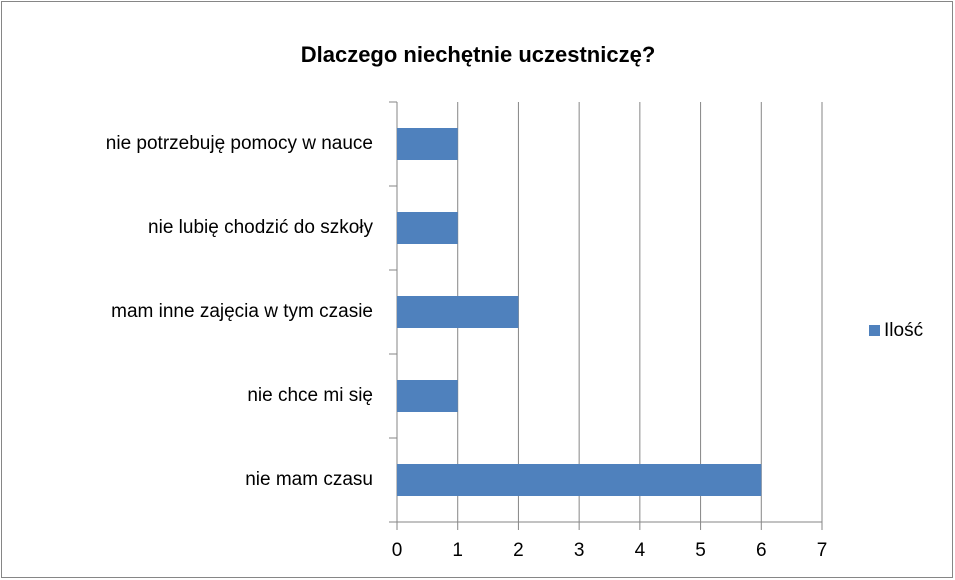 The image size is (955, 580). Describe the element at coordinates (640, 550) in the screenshot. I see `x-tick-label: 4` at that location.